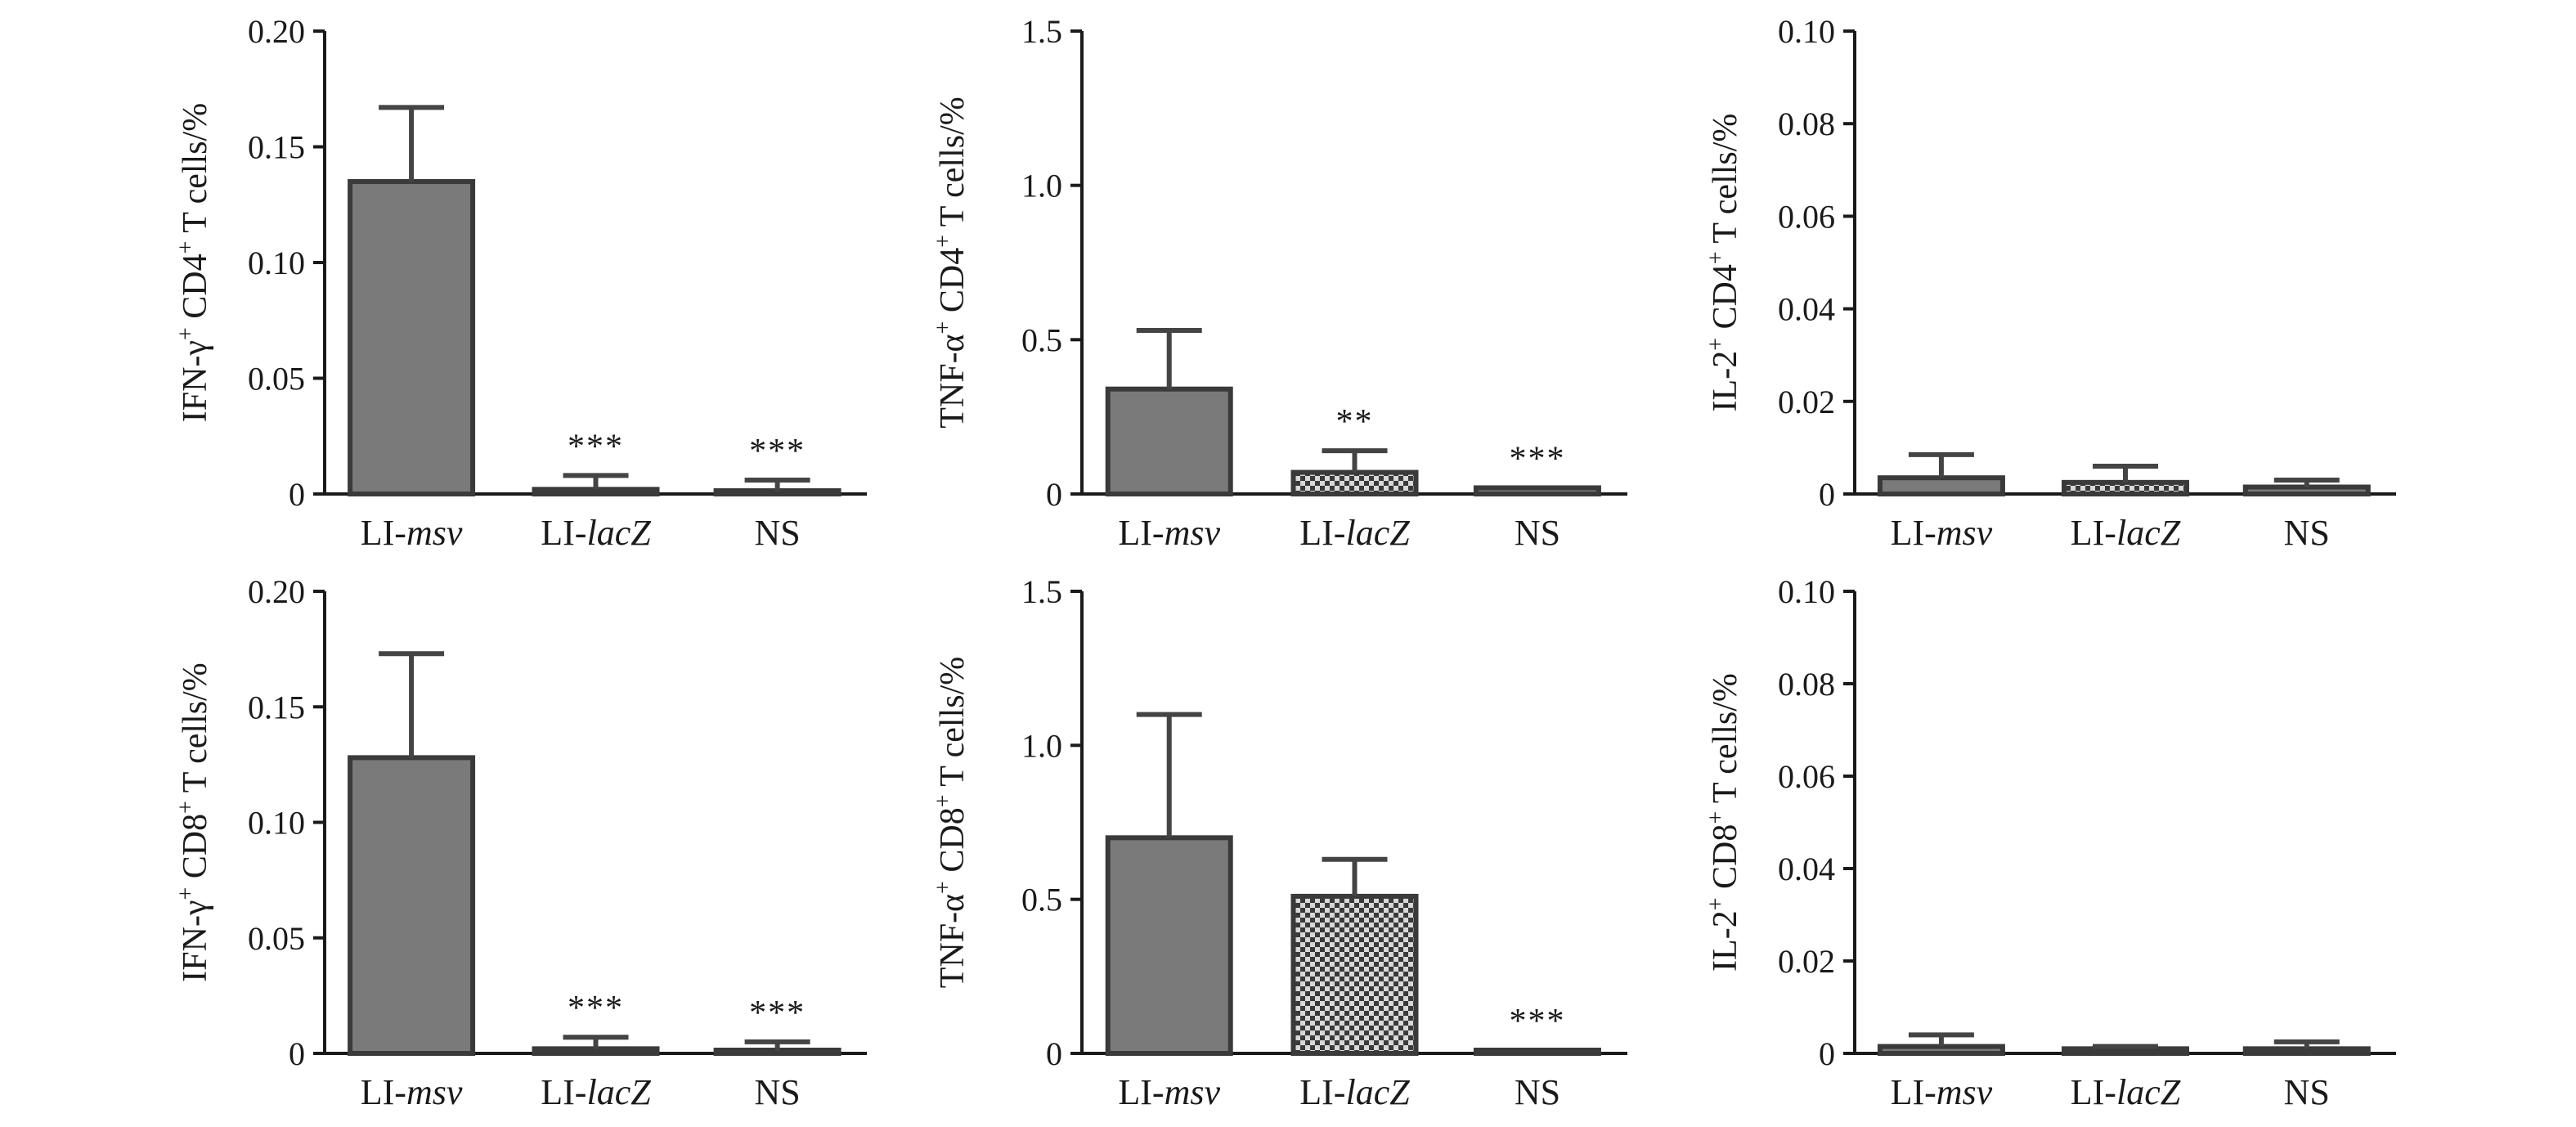 This screenshot has width=2576, height=1127. What do you see at coordinates (194, 262) in the screenshot?
I see `y-axis-label: IFN-γ+ CD4+ T cells/%` at bounding box center [194, 262].